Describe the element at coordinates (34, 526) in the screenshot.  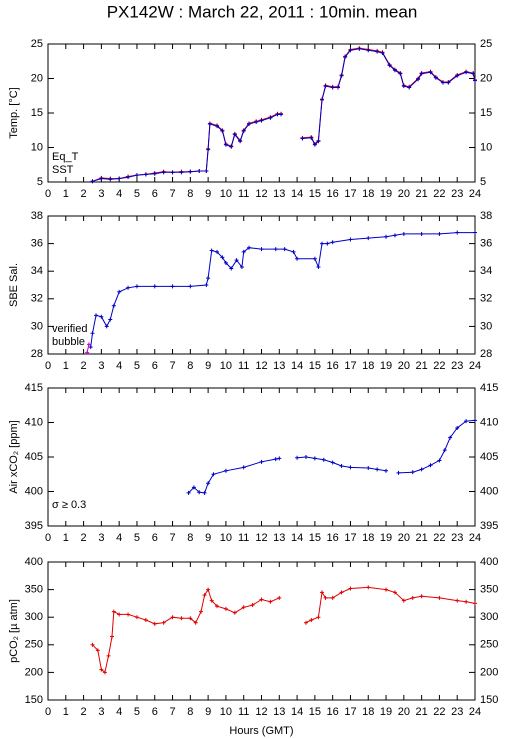
I see `y-tick-label: 395` at that location.